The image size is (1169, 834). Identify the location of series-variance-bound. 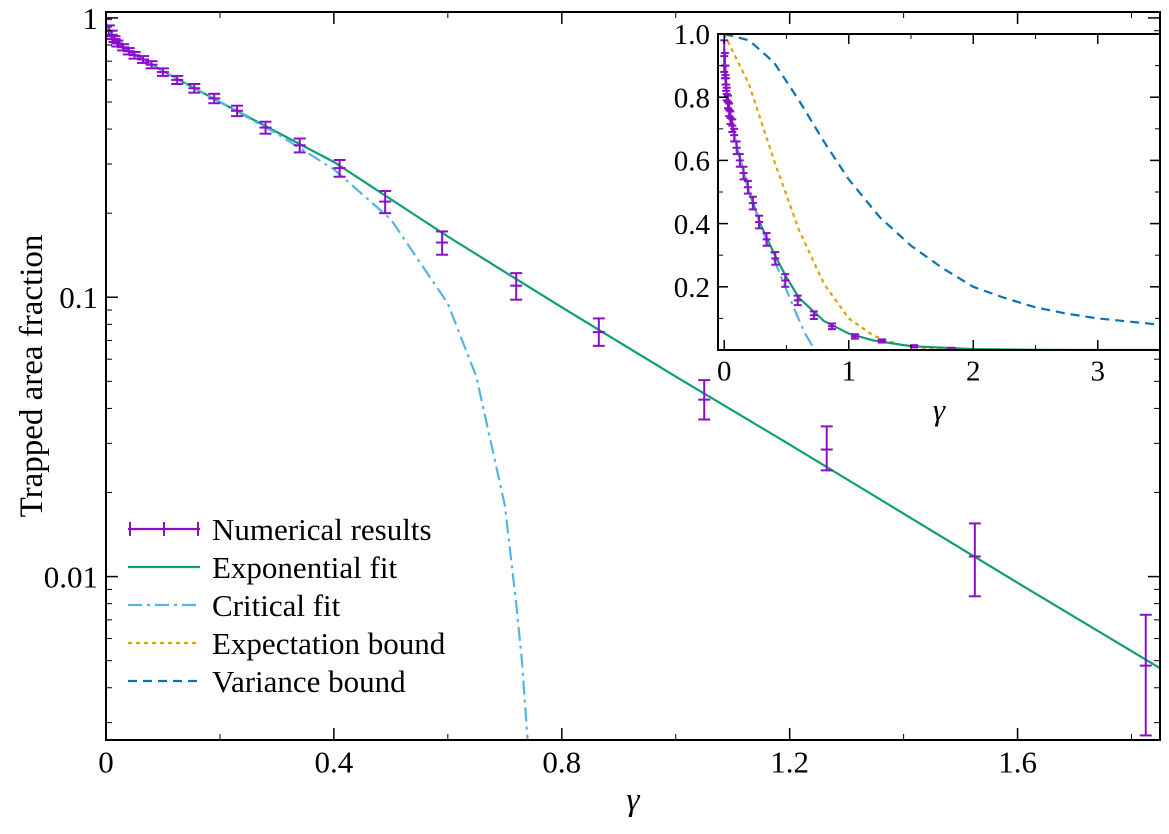
(941, 180).